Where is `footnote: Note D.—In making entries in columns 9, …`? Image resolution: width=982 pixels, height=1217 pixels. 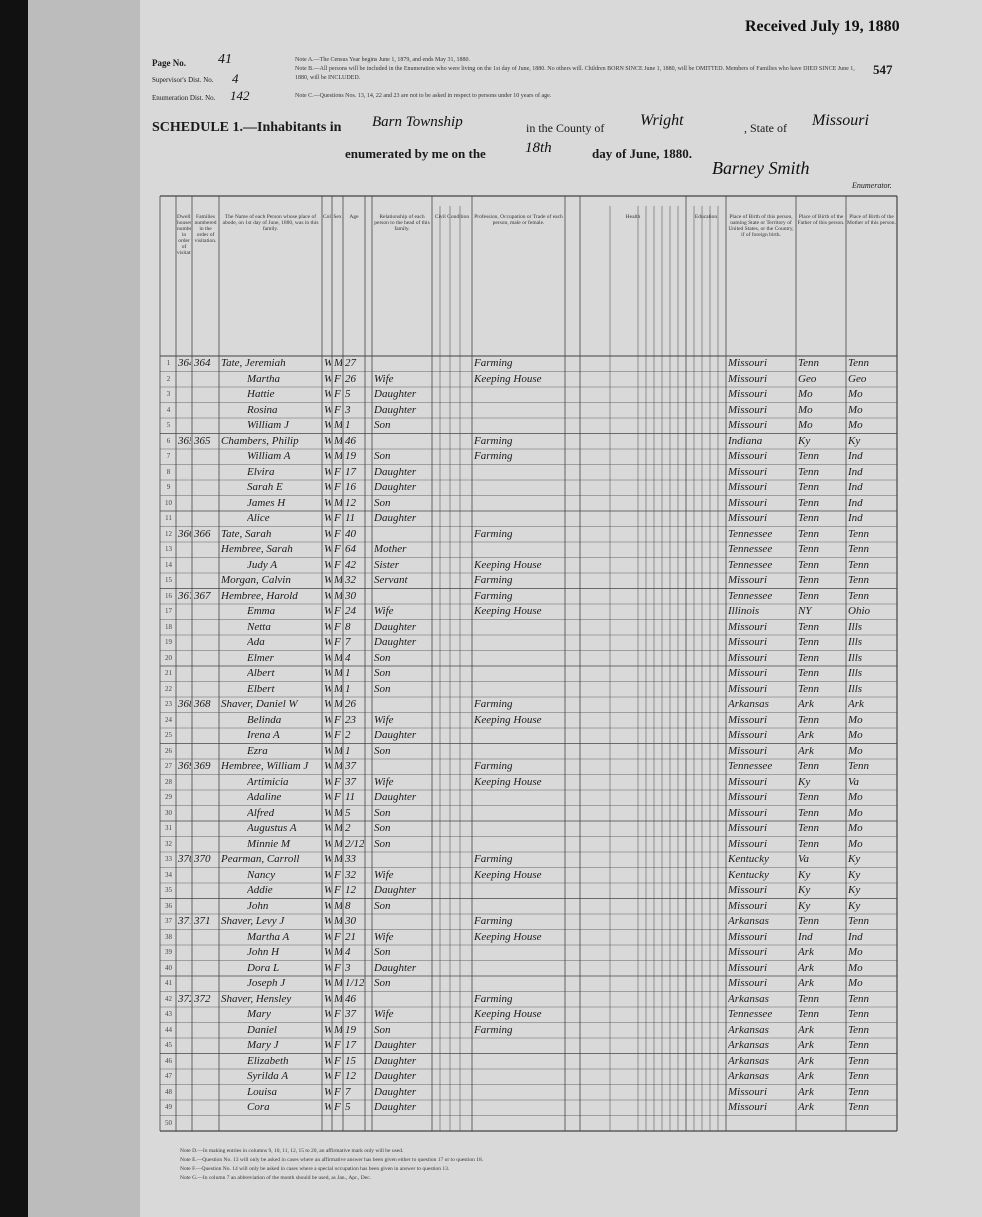
footnote: Note D.—In making entries in columns 9, … is located at coordinates (292, 1151).